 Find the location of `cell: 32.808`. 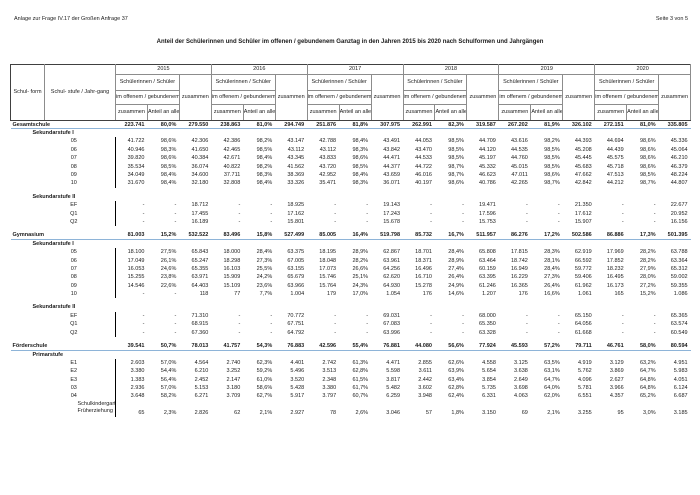

cell: 32.808 is located at coordinates (232, 183).